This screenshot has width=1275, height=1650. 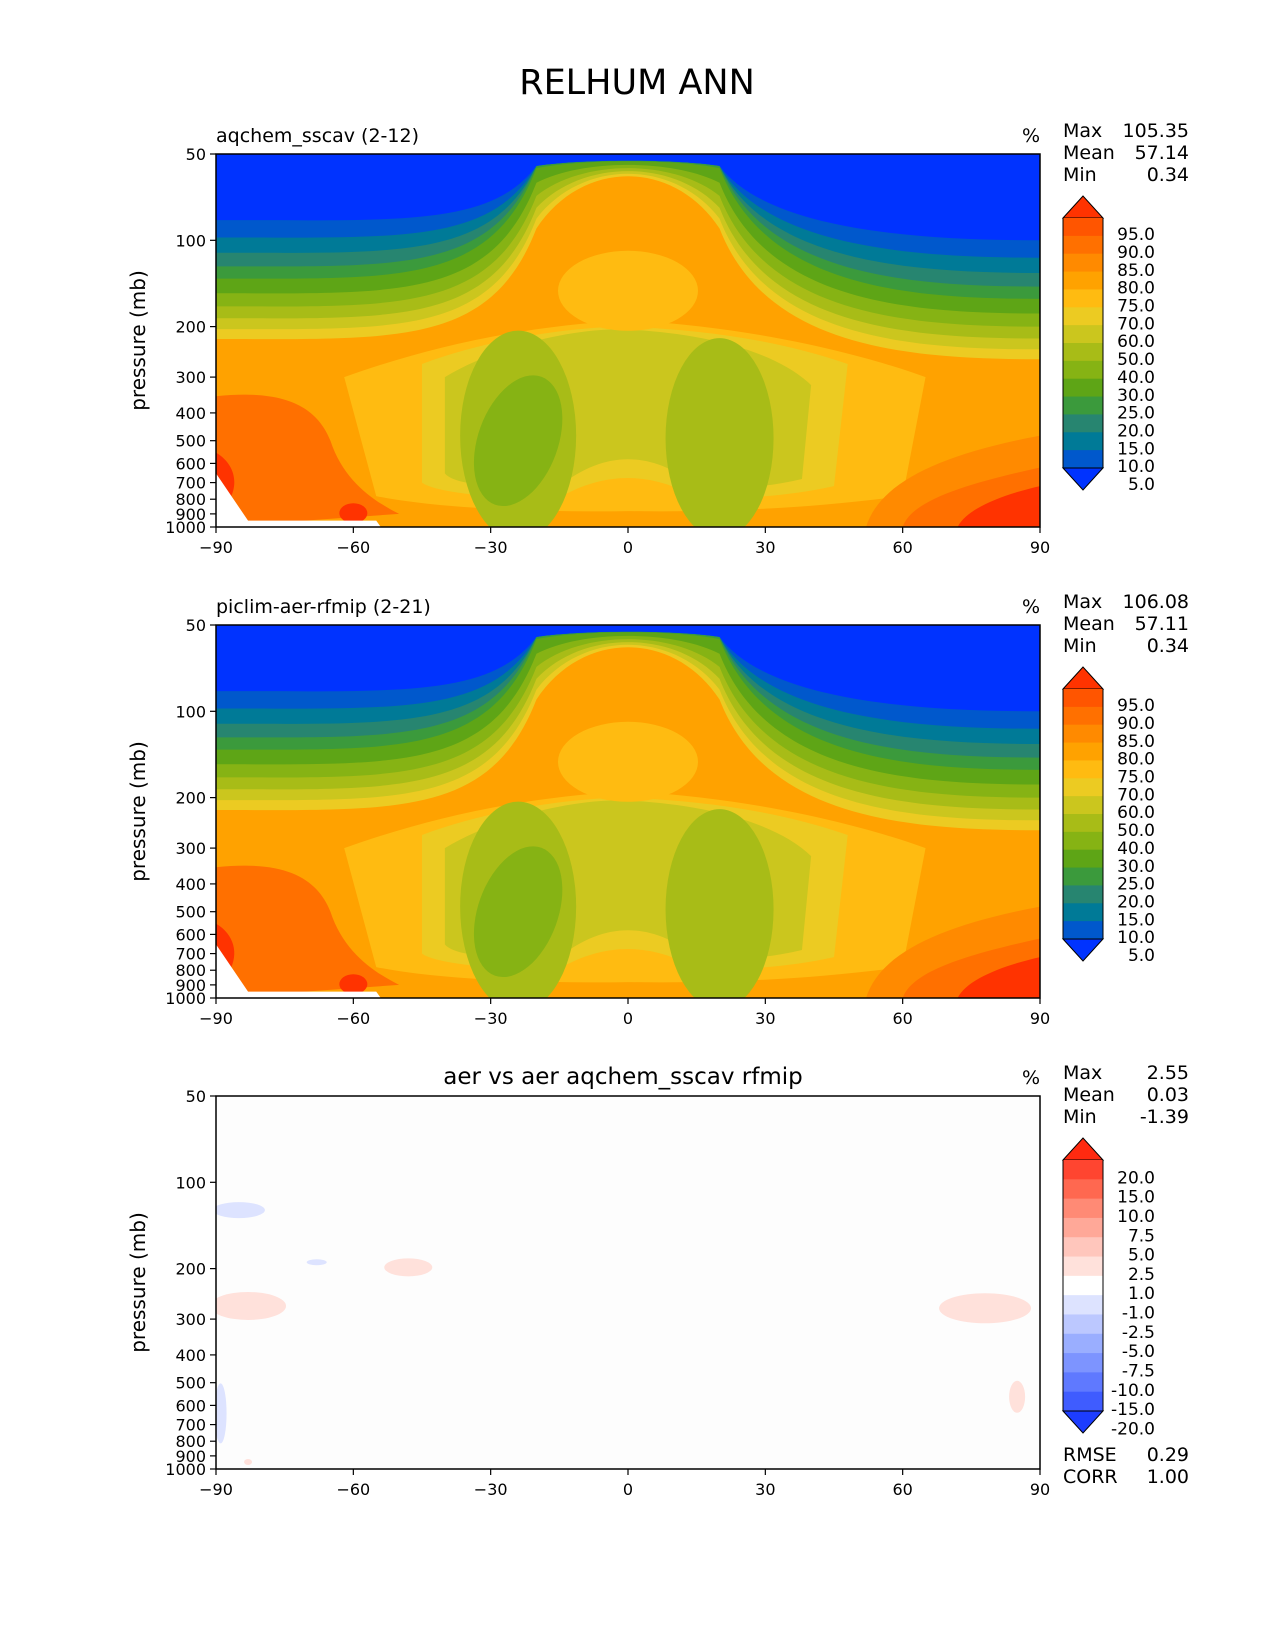 What do you see at coordinates (628, 340) in the screenshot?
I see `field-layer` at bounding box center [628, 340].